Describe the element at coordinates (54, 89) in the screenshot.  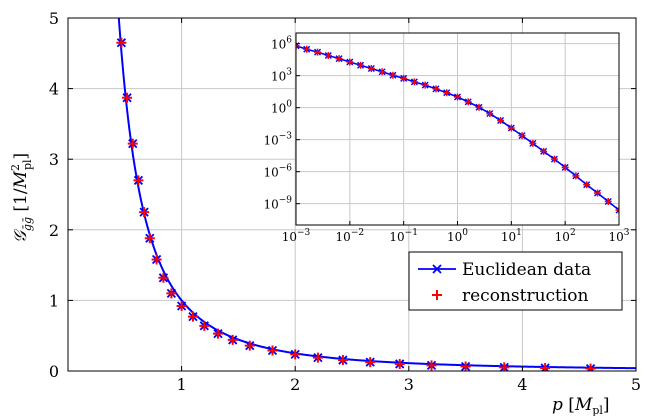
I see `main-y-tick-label: 4` at that location.